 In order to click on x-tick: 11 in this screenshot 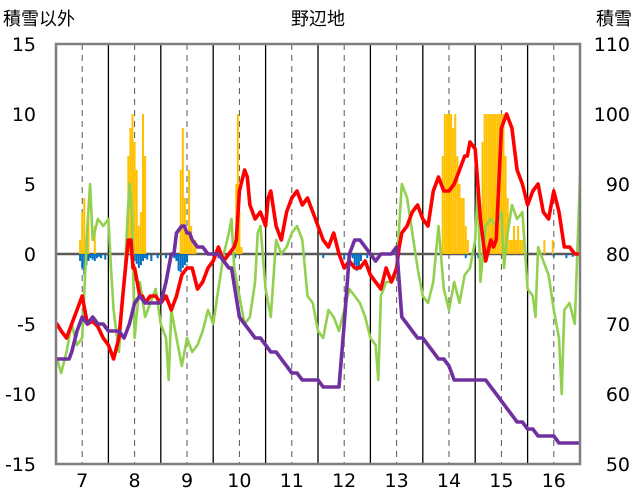, I will do `click(292, 481)`.